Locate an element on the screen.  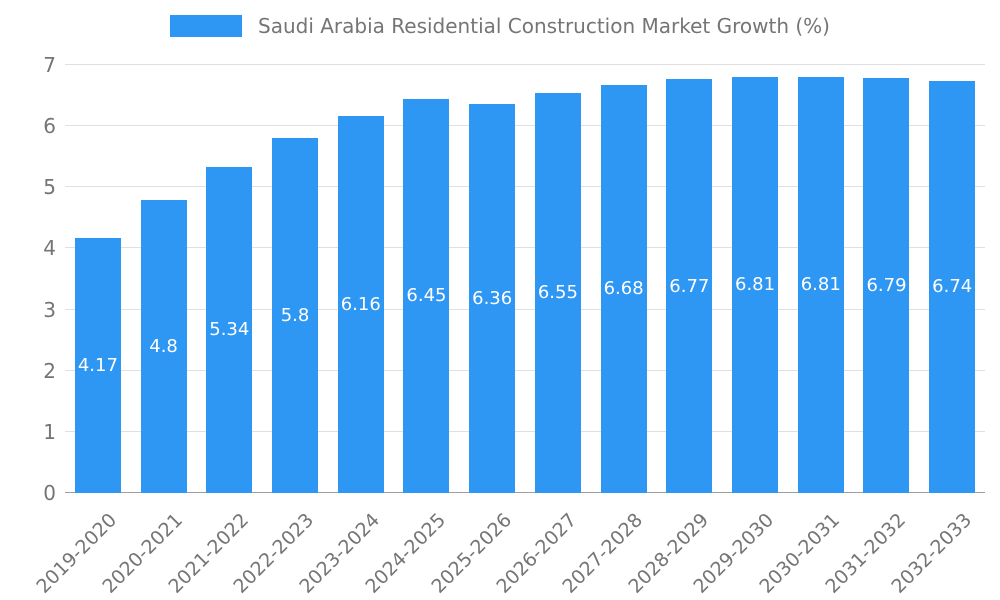
bar-value-label: 4.8 is located at coordinates (163, 346).